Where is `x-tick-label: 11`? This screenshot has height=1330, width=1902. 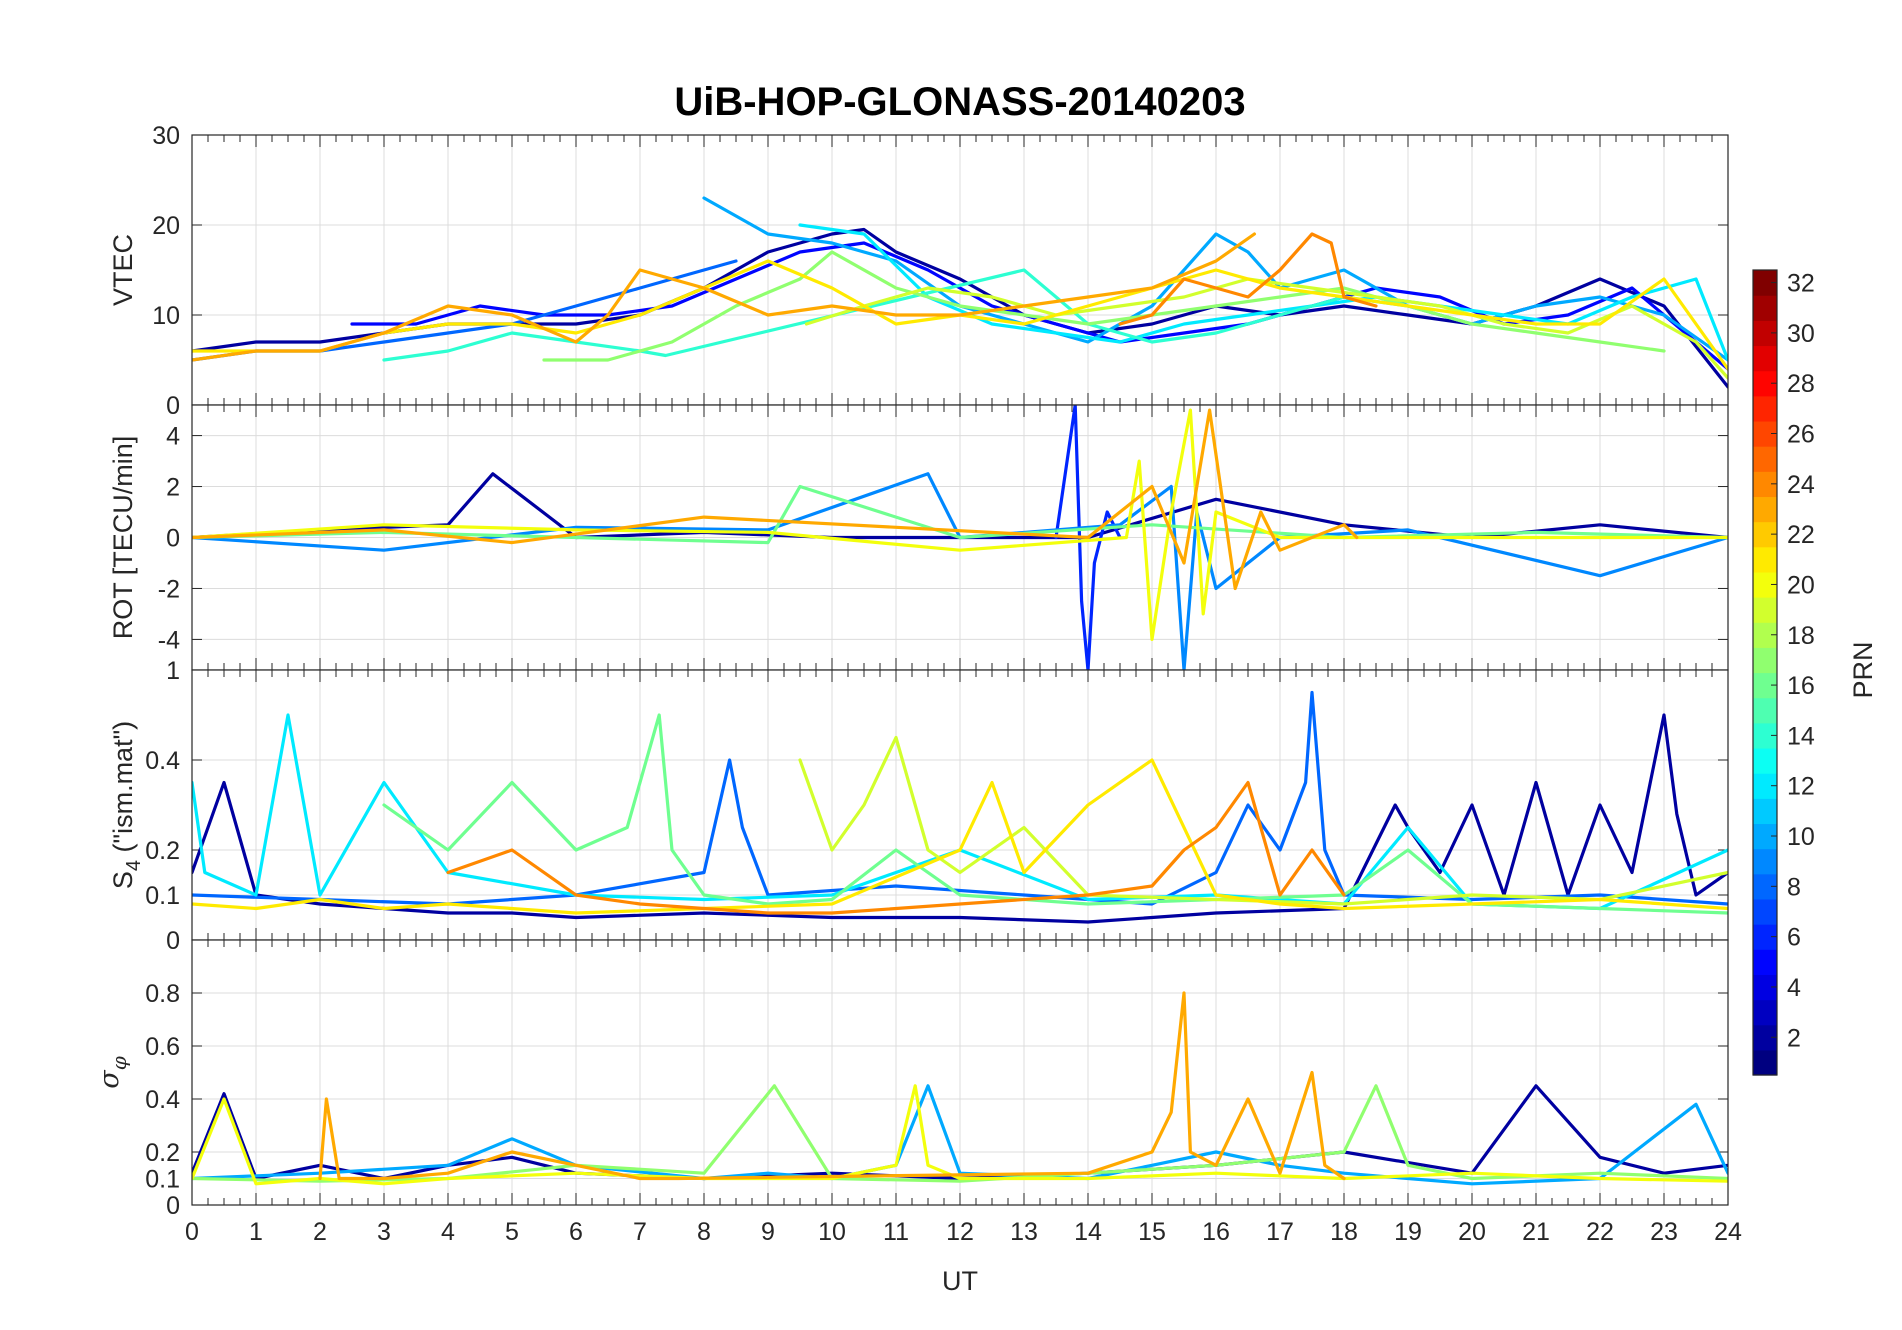
x-tick-label: 11 is located at coordinates (896, 1232).